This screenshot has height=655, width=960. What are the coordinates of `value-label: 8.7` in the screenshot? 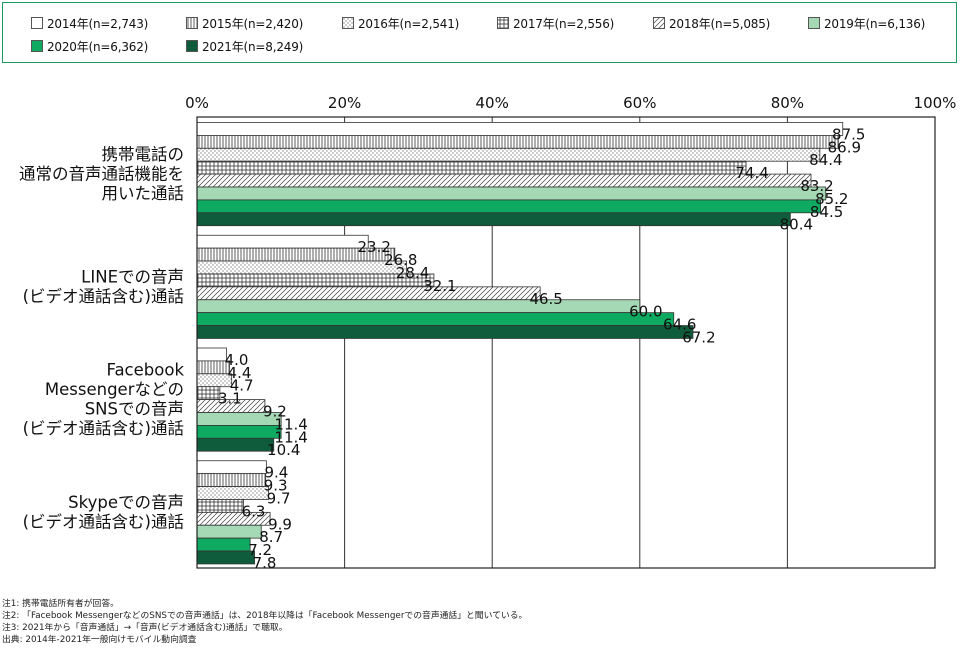 It's located at (271, 537).